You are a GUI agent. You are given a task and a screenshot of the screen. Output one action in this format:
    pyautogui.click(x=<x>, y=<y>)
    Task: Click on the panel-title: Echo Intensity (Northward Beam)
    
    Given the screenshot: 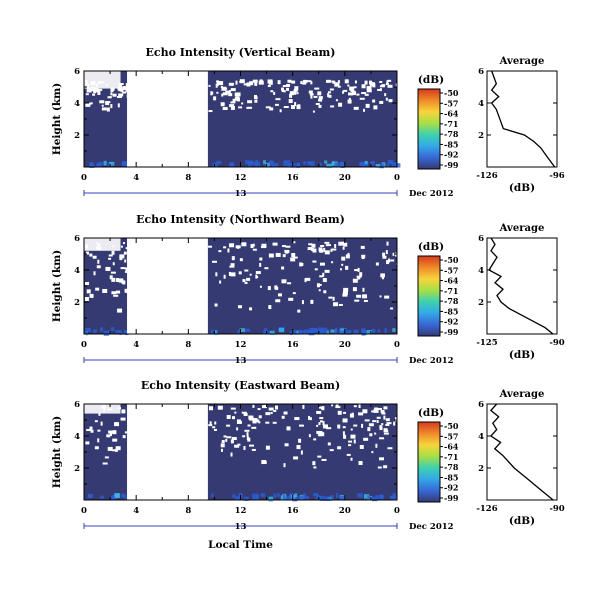 What is the action you would take?
    pyautogui.click(x=240, y=219)
    